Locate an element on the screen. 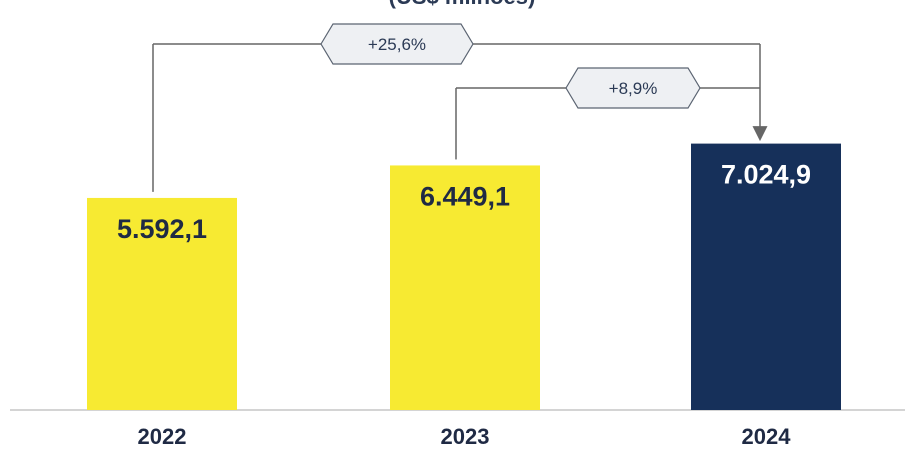  growth-label-2022: +25,6% is located at coordinates (397, 44).